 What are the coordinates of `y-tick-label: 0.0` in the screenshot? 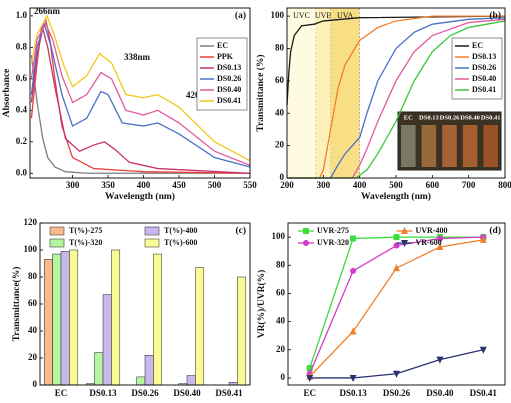 It's located at (22, 172).